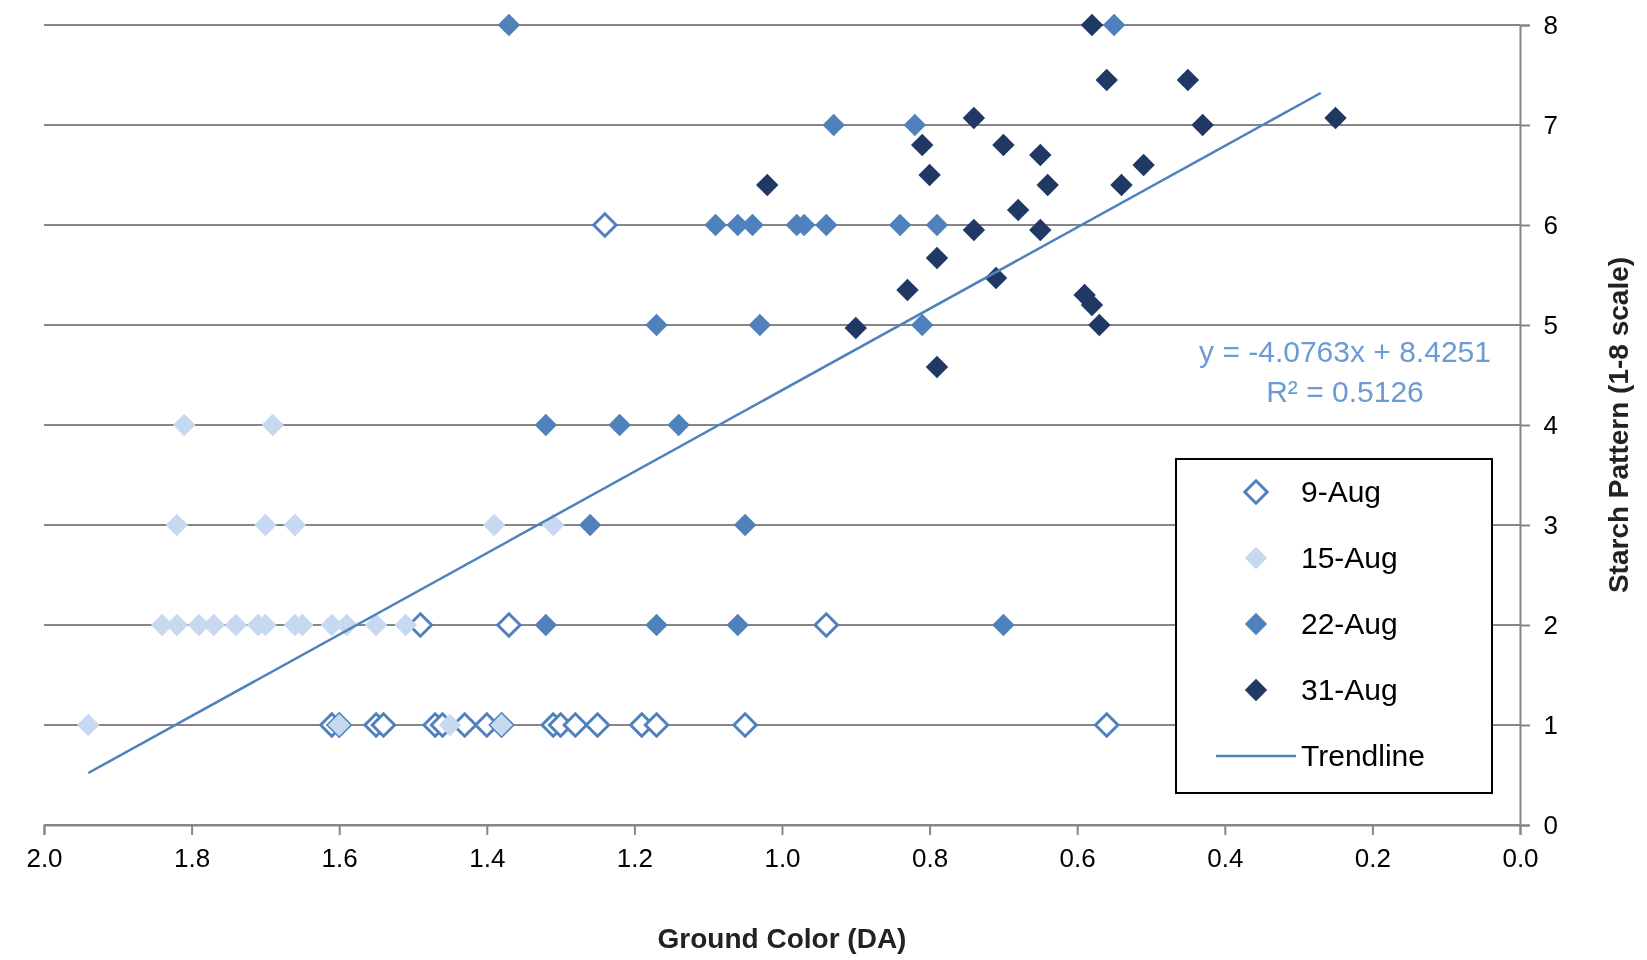 The height and width of the screenshot is (960, 1647). What do you see at coordinates (1550, 524) in the screenshot?
I see `y-tick-label: 3` at bounding box center [1550, 524].